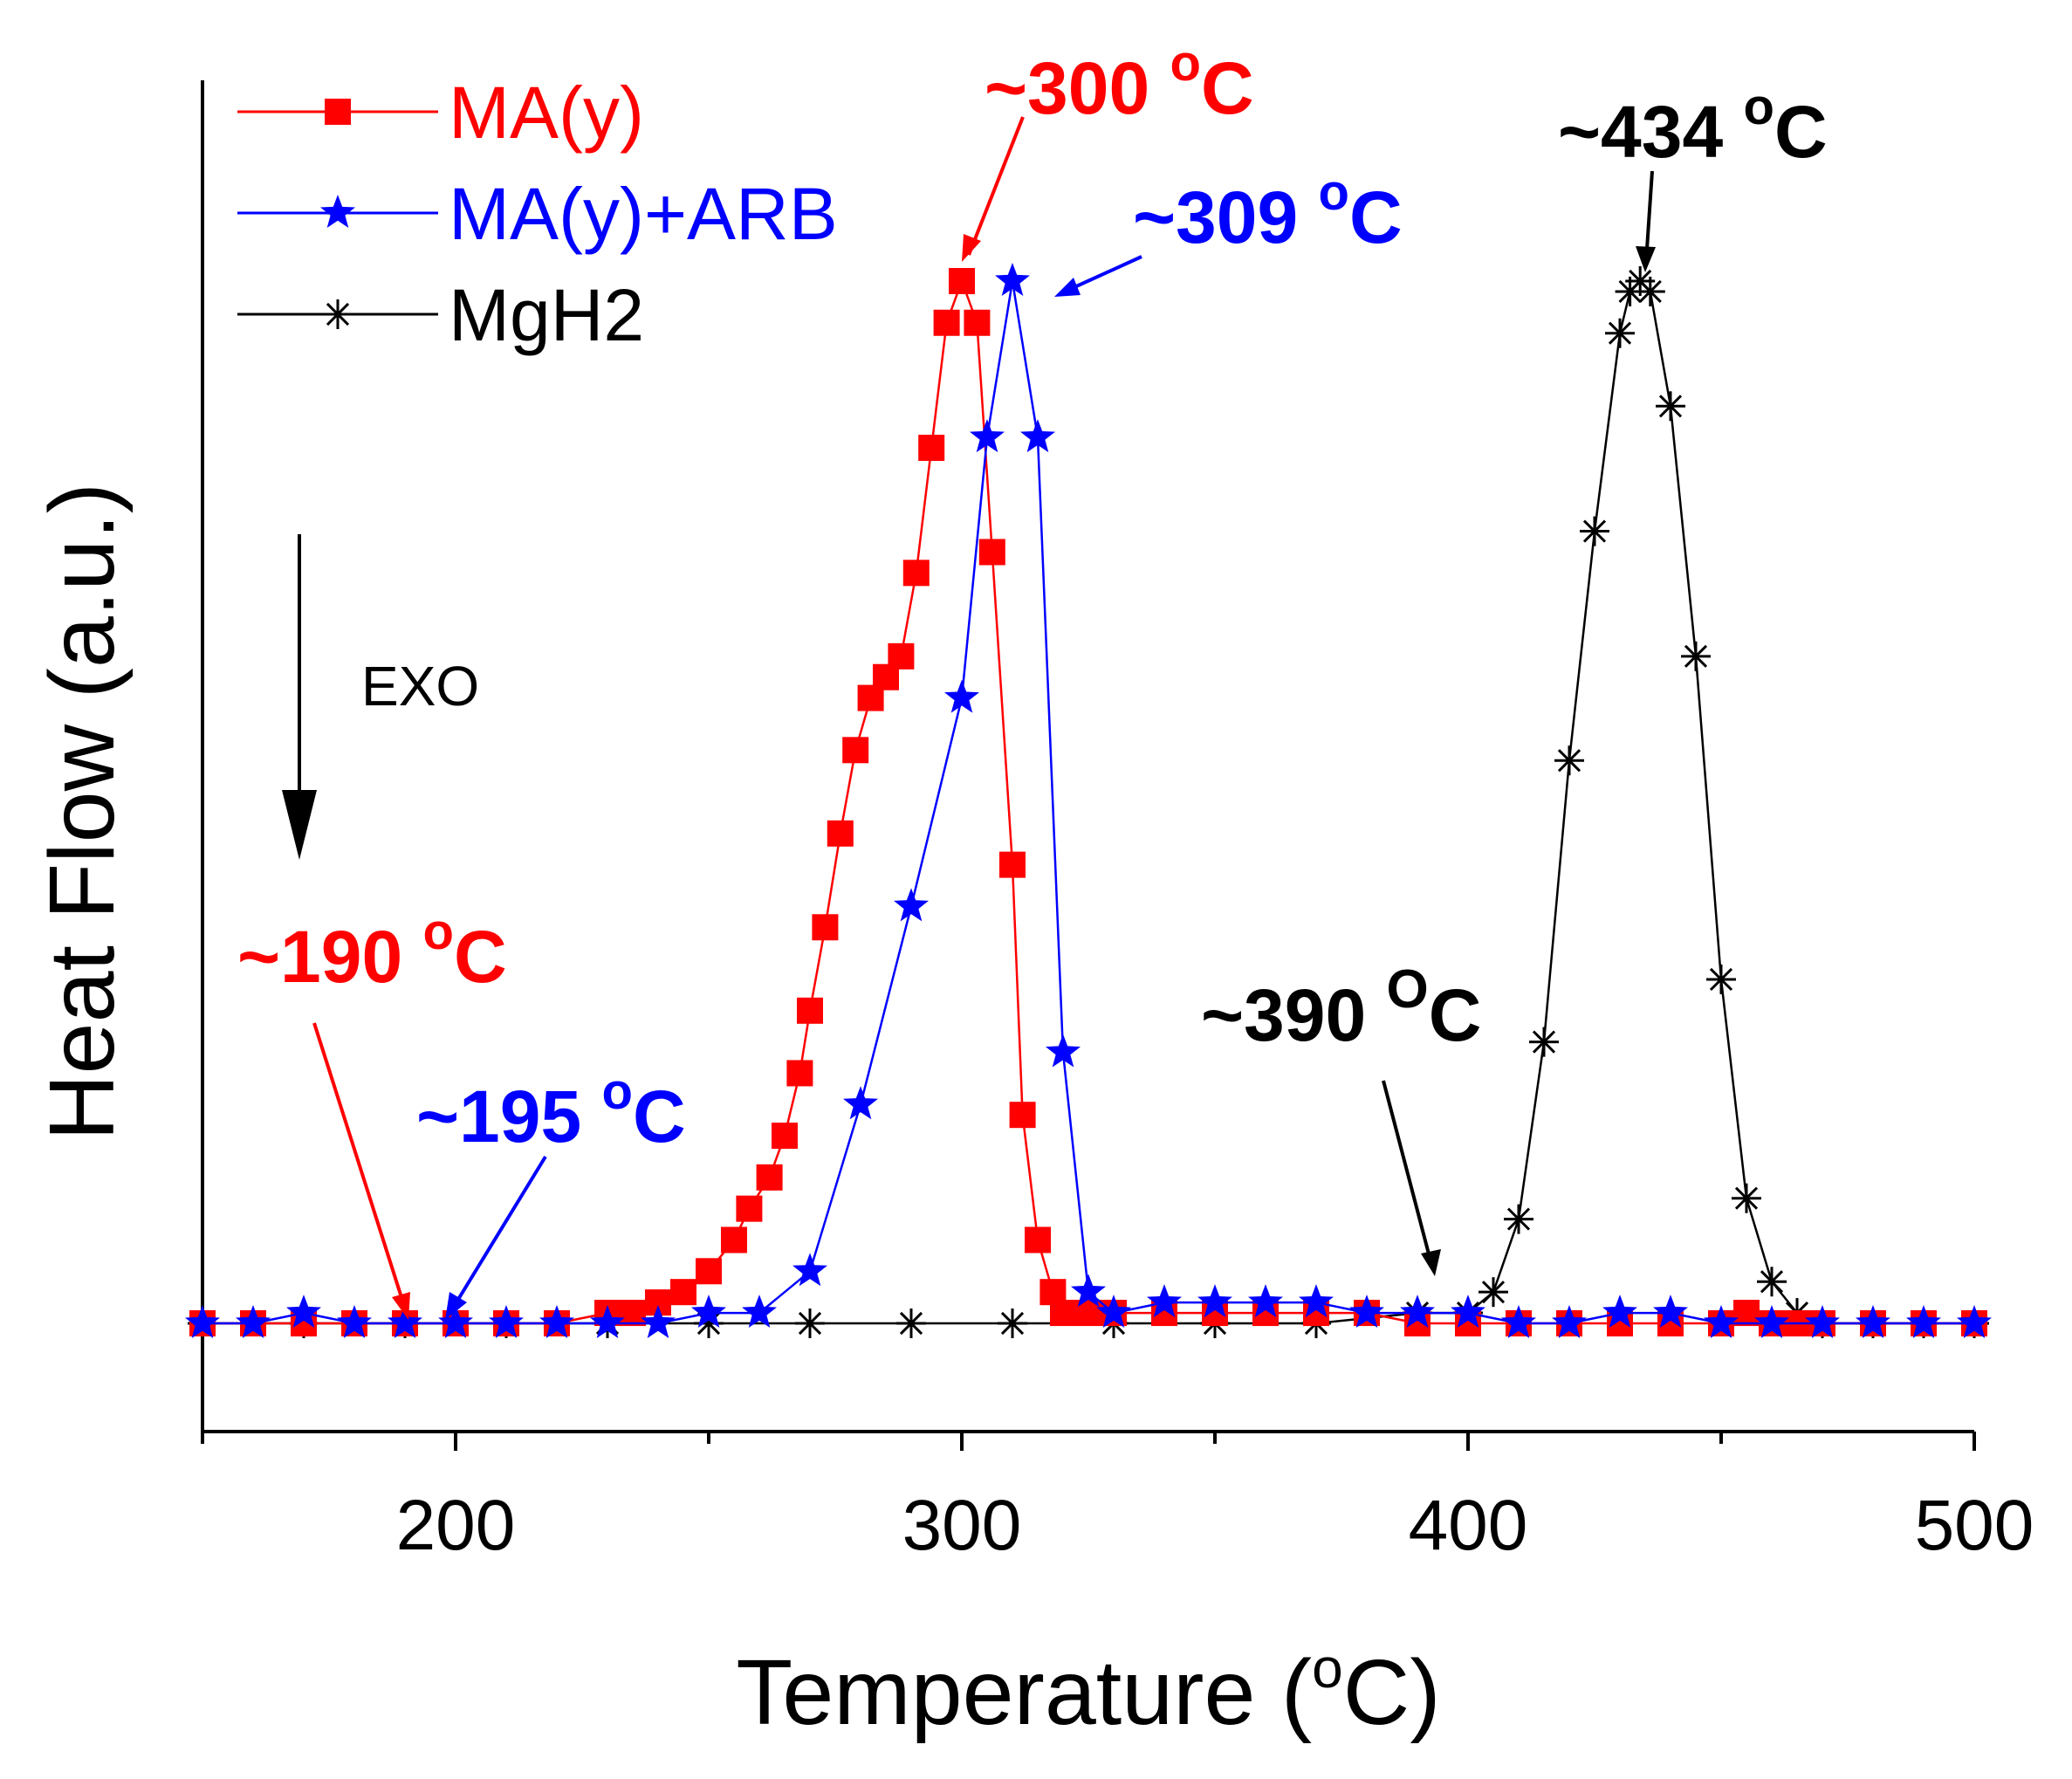  What do you see at coordinates (1185, 64) in the screenshot?
I see `annotation-300-sup: o` at bounding box center [1185, 64].